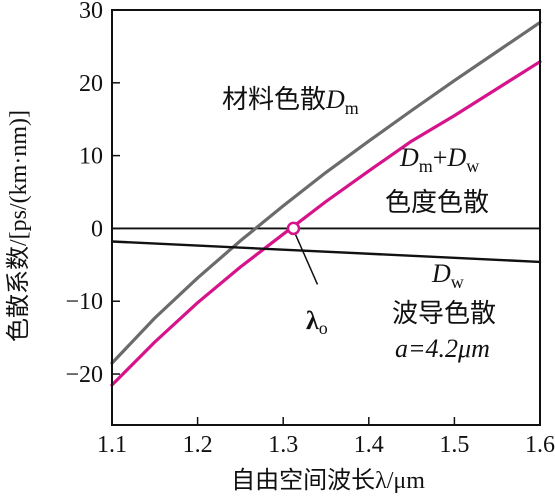 The height and width of the screenshot is (497, 555). What do you see at coordinates (84, 302) in the screenshot?
I see `y-tick-label: −10` at bounding box center [84, 302].